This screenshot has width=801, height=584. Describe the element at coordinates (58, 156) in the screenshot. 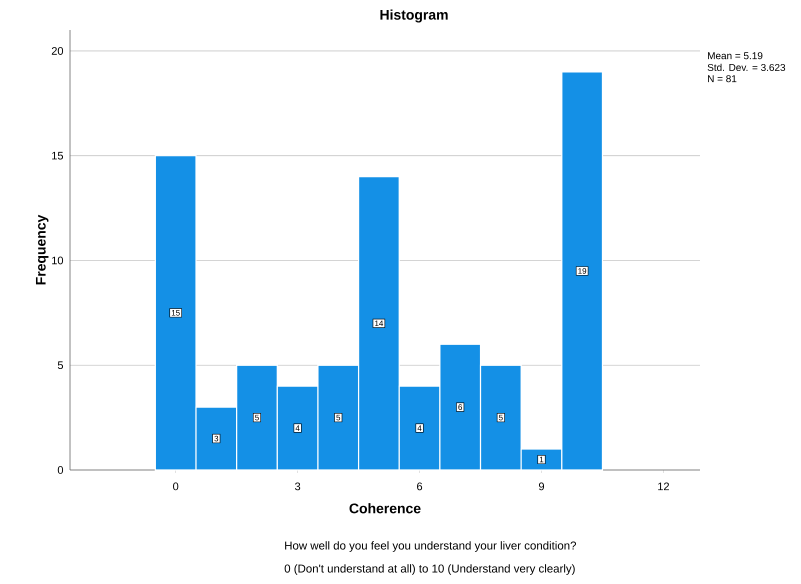

I see `y-tick-label: 15` at that location.